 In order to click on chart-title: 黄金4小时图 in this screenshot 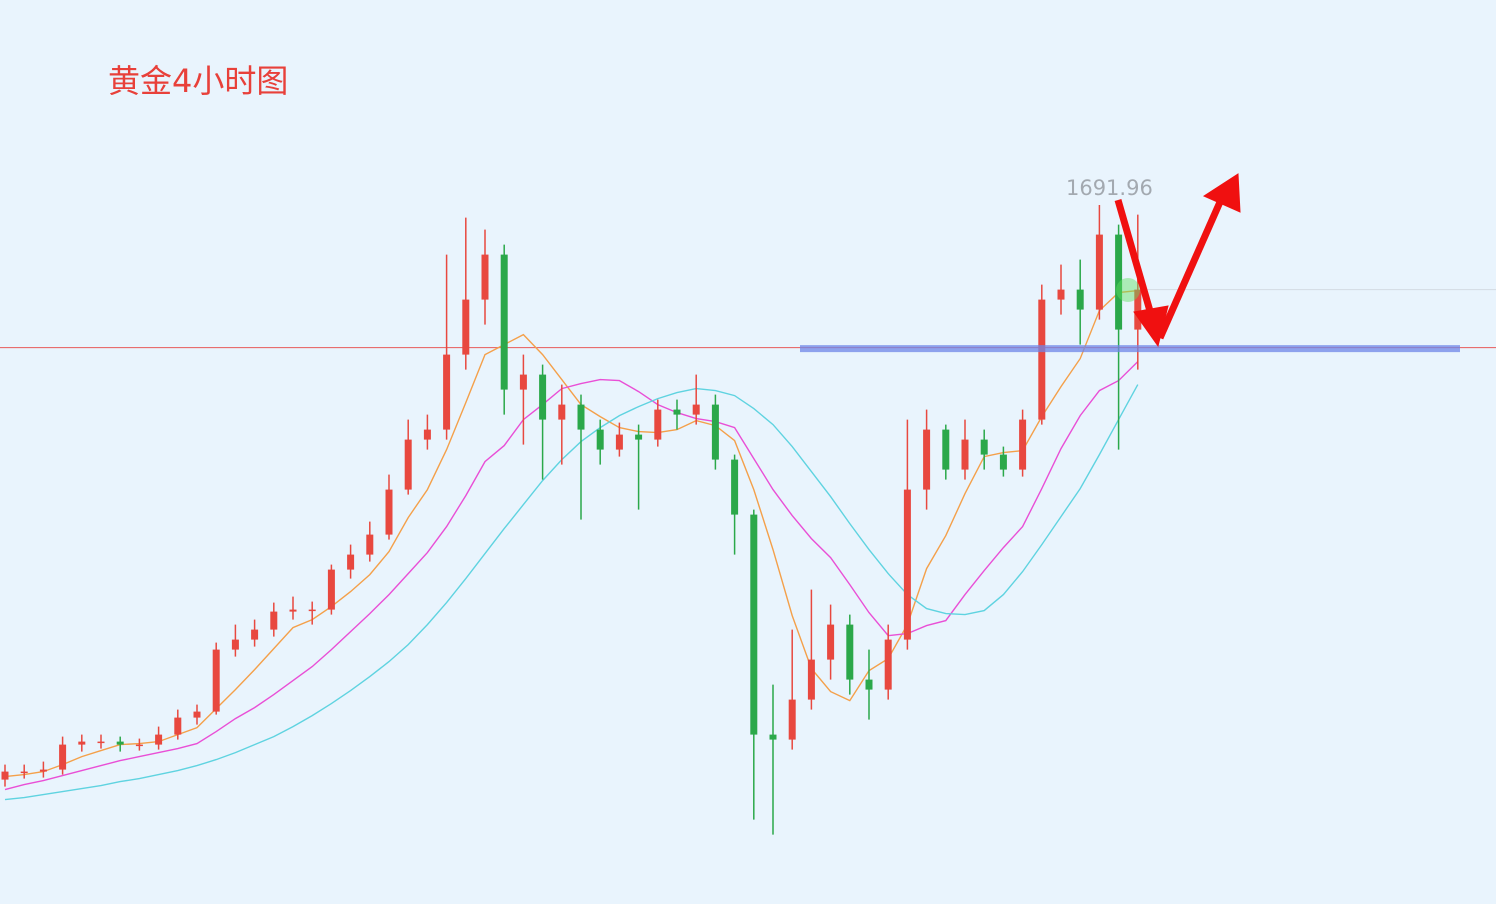, I will do `click(198, 81)`.